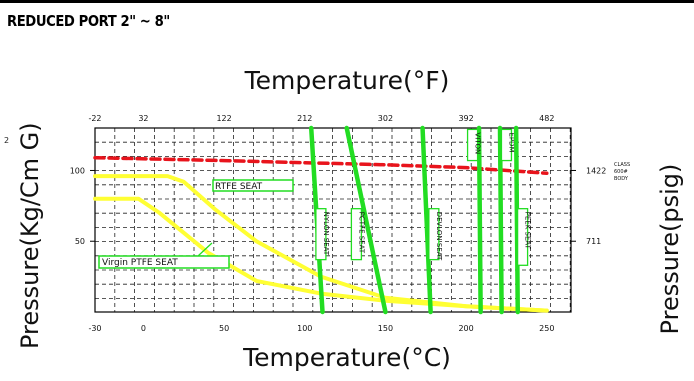 The image size is (694, 381). Describe the element at coordinates (465, 118) in the screenshot. I see `x-tick-label-fahrenheit: 392` at that location.